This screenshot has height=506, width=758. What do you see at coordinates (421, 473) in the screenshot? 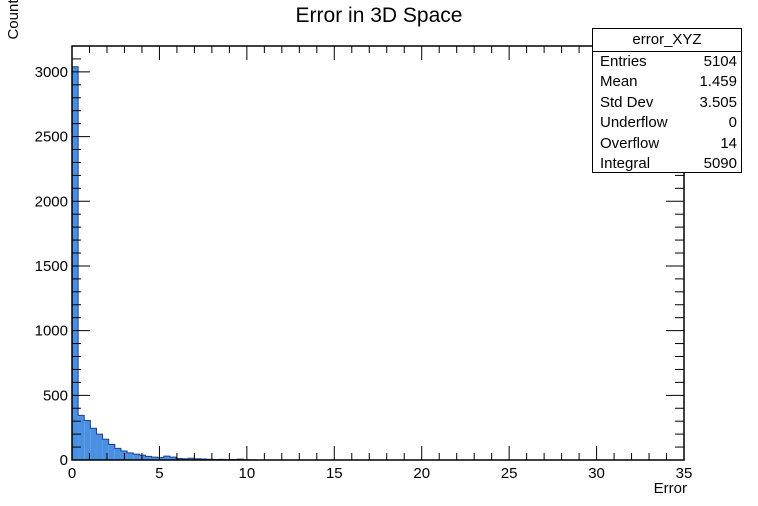
I see `x-tick-label: 20` at bounding box center [421, 473].